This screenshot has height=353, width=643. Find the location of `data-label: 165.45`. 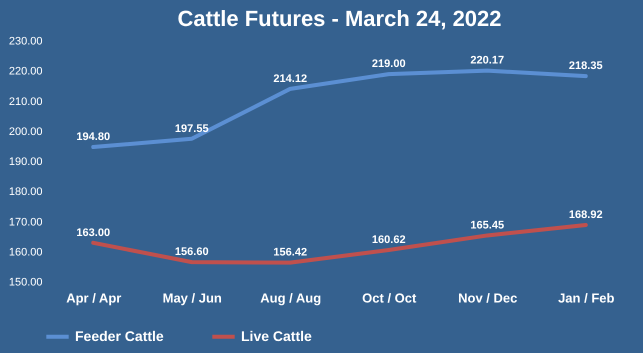

data-label: 165.45 is located at coordinates (487, 225).